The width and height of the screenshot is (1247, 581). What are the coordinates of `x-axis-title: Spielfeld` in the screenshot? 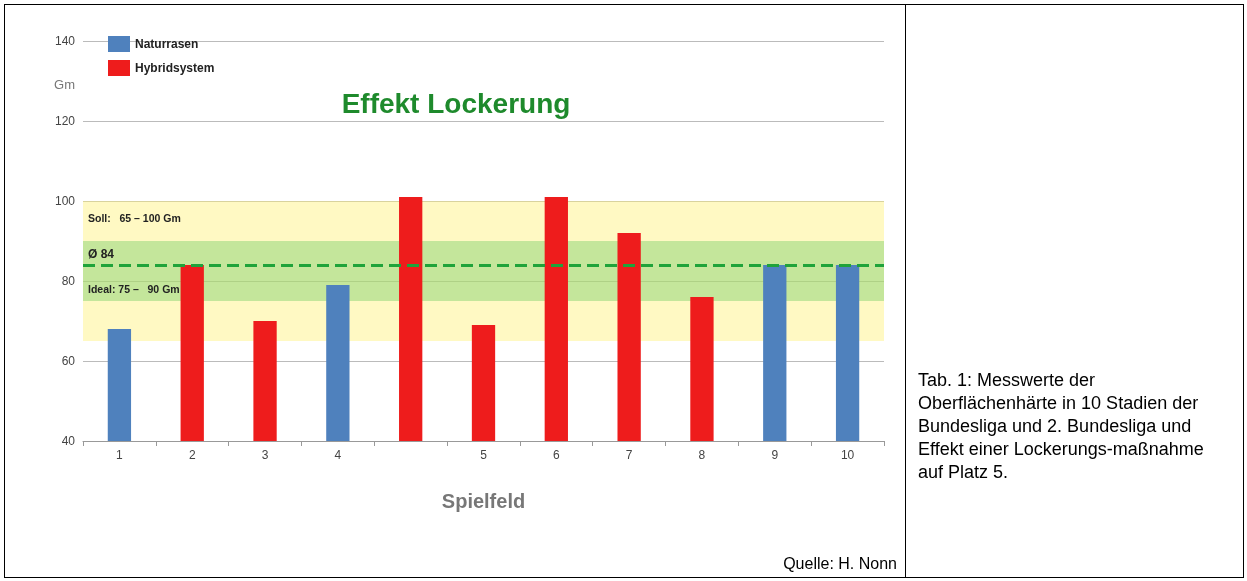 It's located at (483, 501).